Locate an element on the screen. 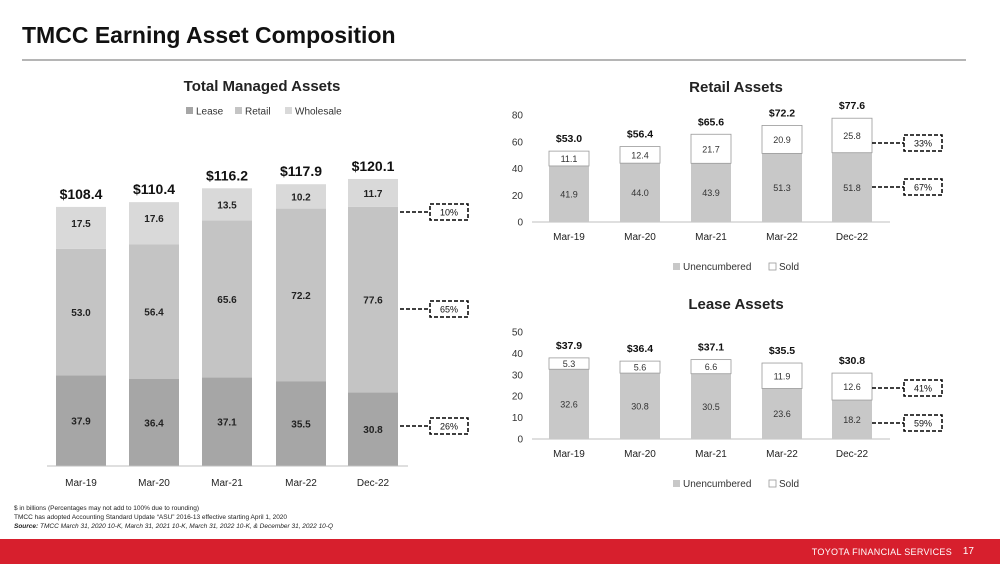 The width and height of the screenshot is (1000, 564). chart-title: Total Managed Assets is located at coordinates (262, 86).